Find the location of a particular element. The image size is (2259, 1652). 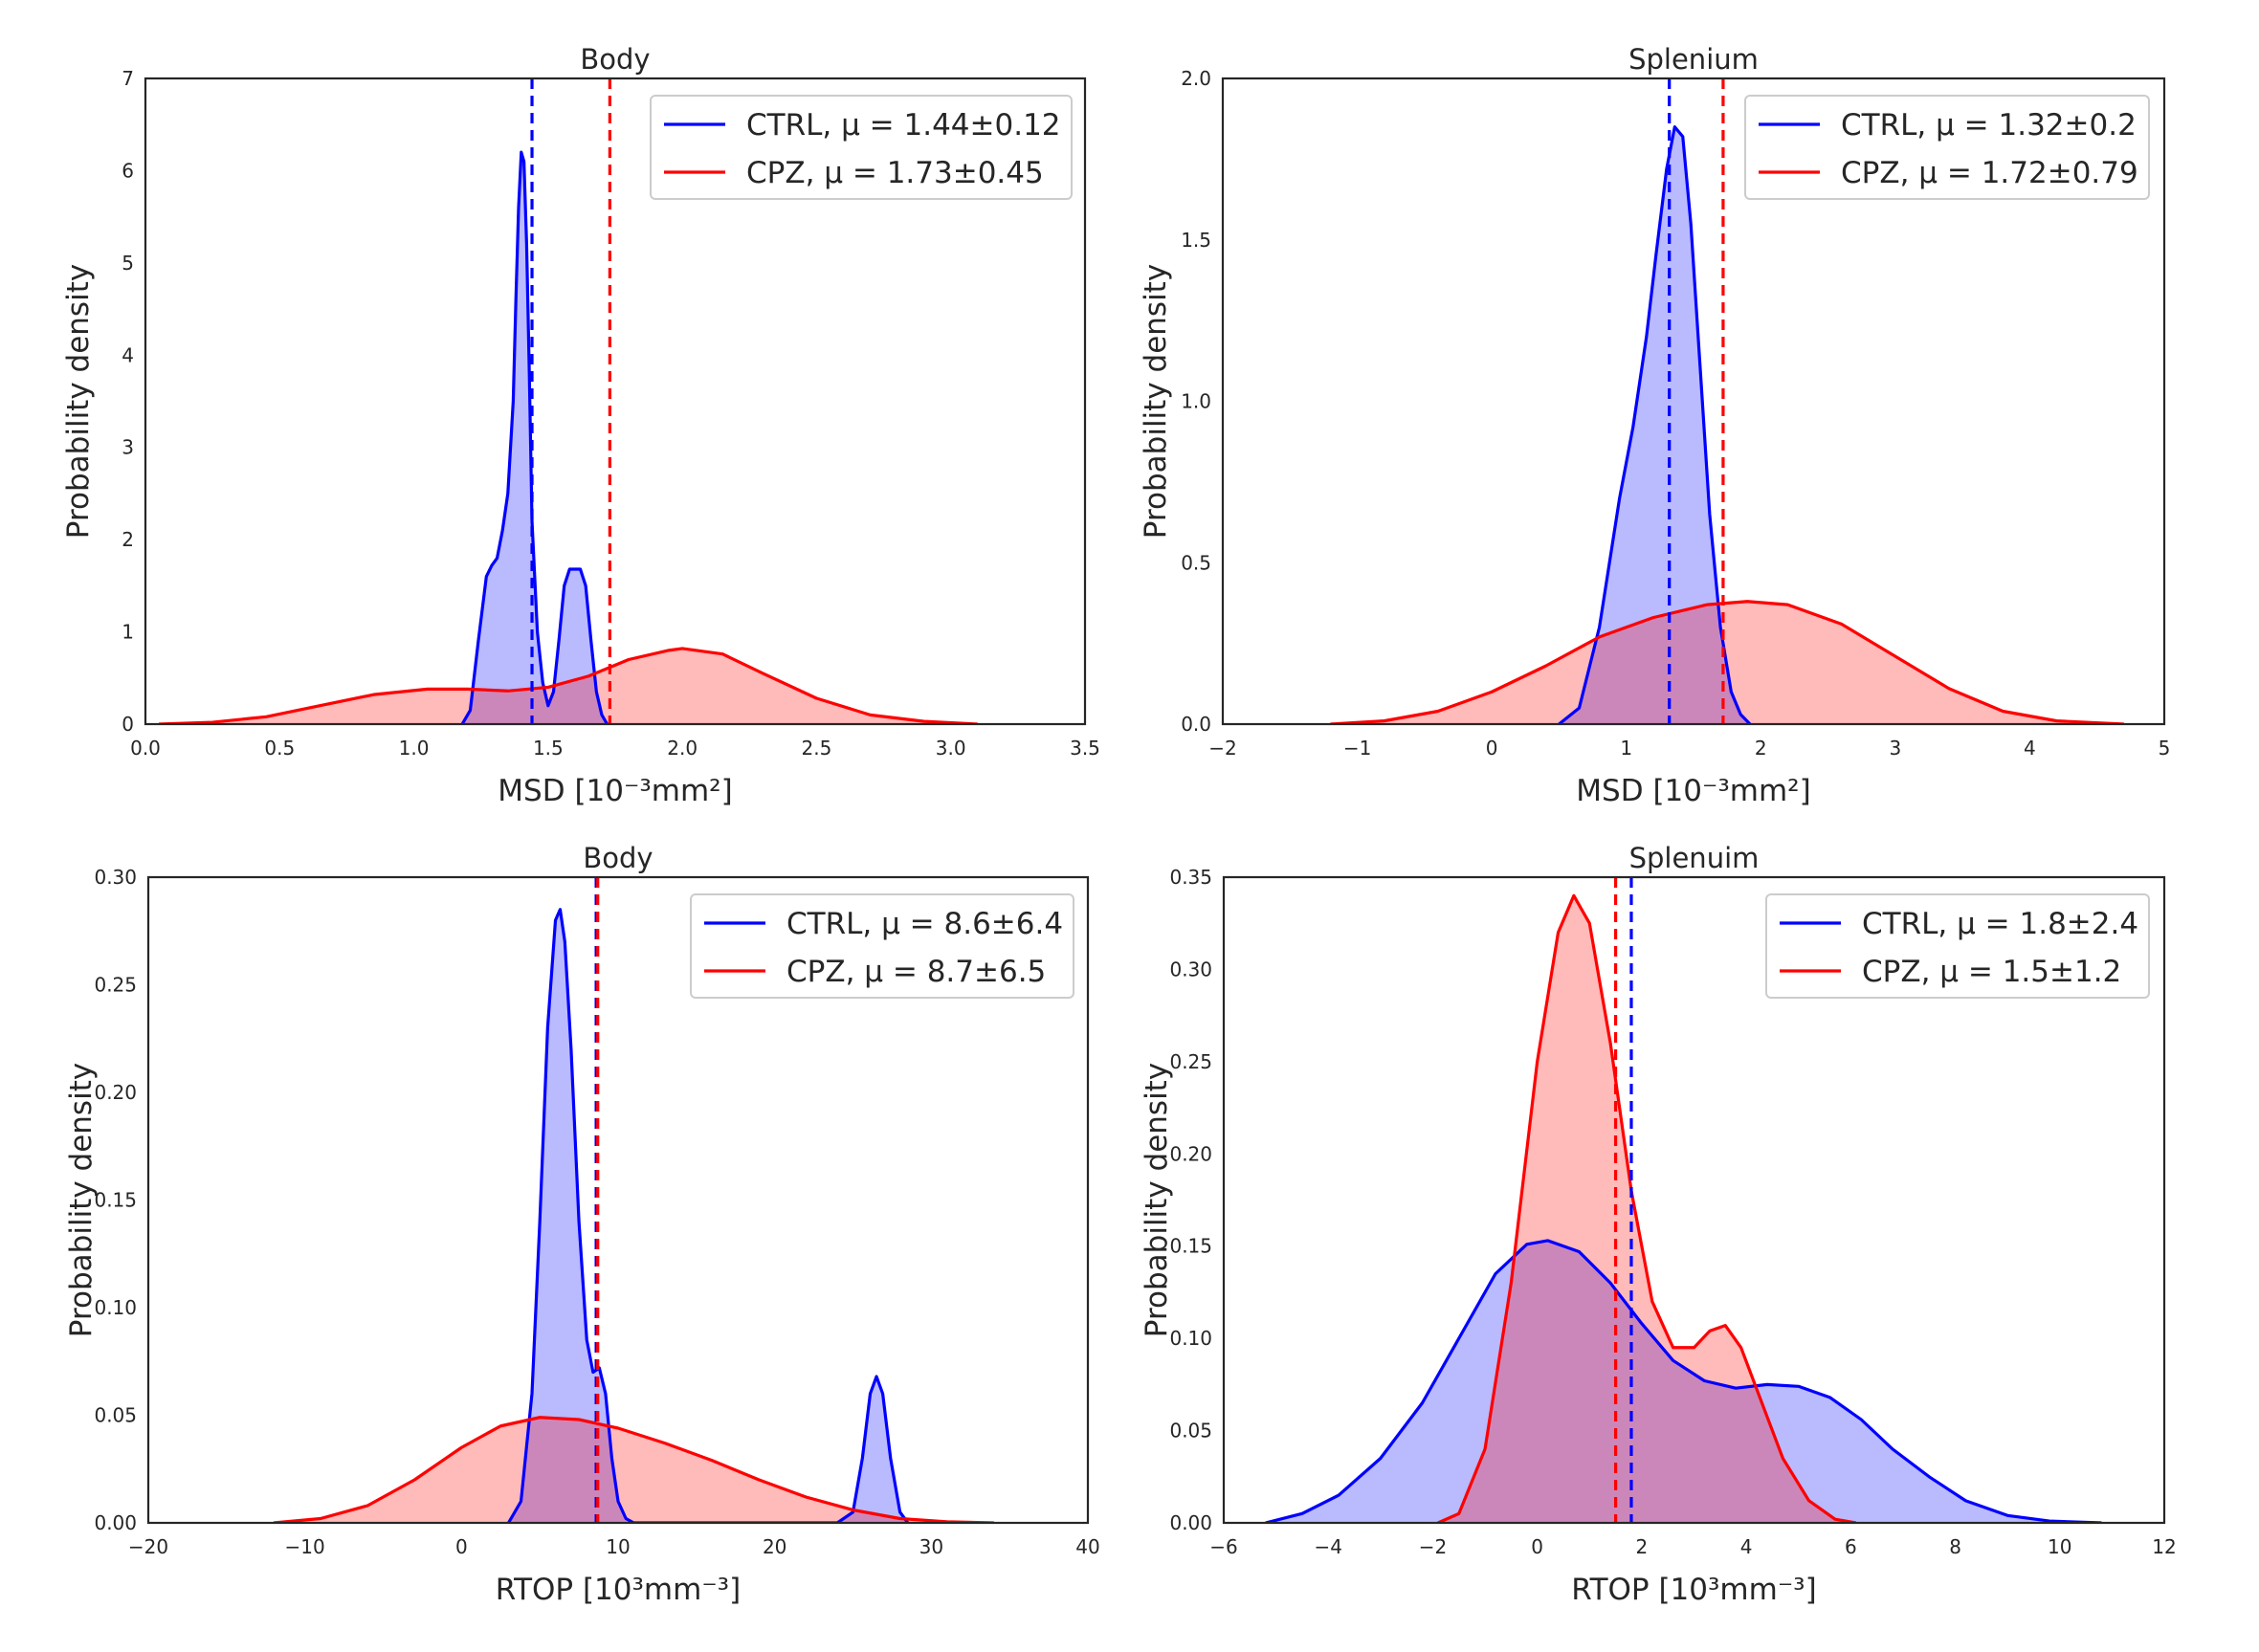

legend-label-cpz: CPZ, μ = 1.73±0.45 is located at coordinates (895, 173).